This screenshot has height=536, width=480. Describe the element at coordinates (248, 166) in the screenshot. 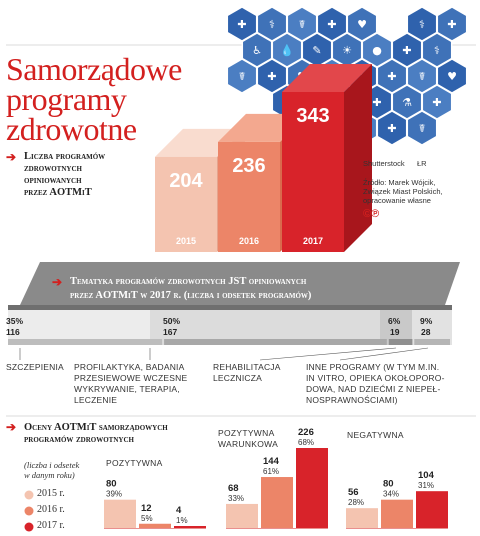

I see `count-value-2016: 236` at that location.